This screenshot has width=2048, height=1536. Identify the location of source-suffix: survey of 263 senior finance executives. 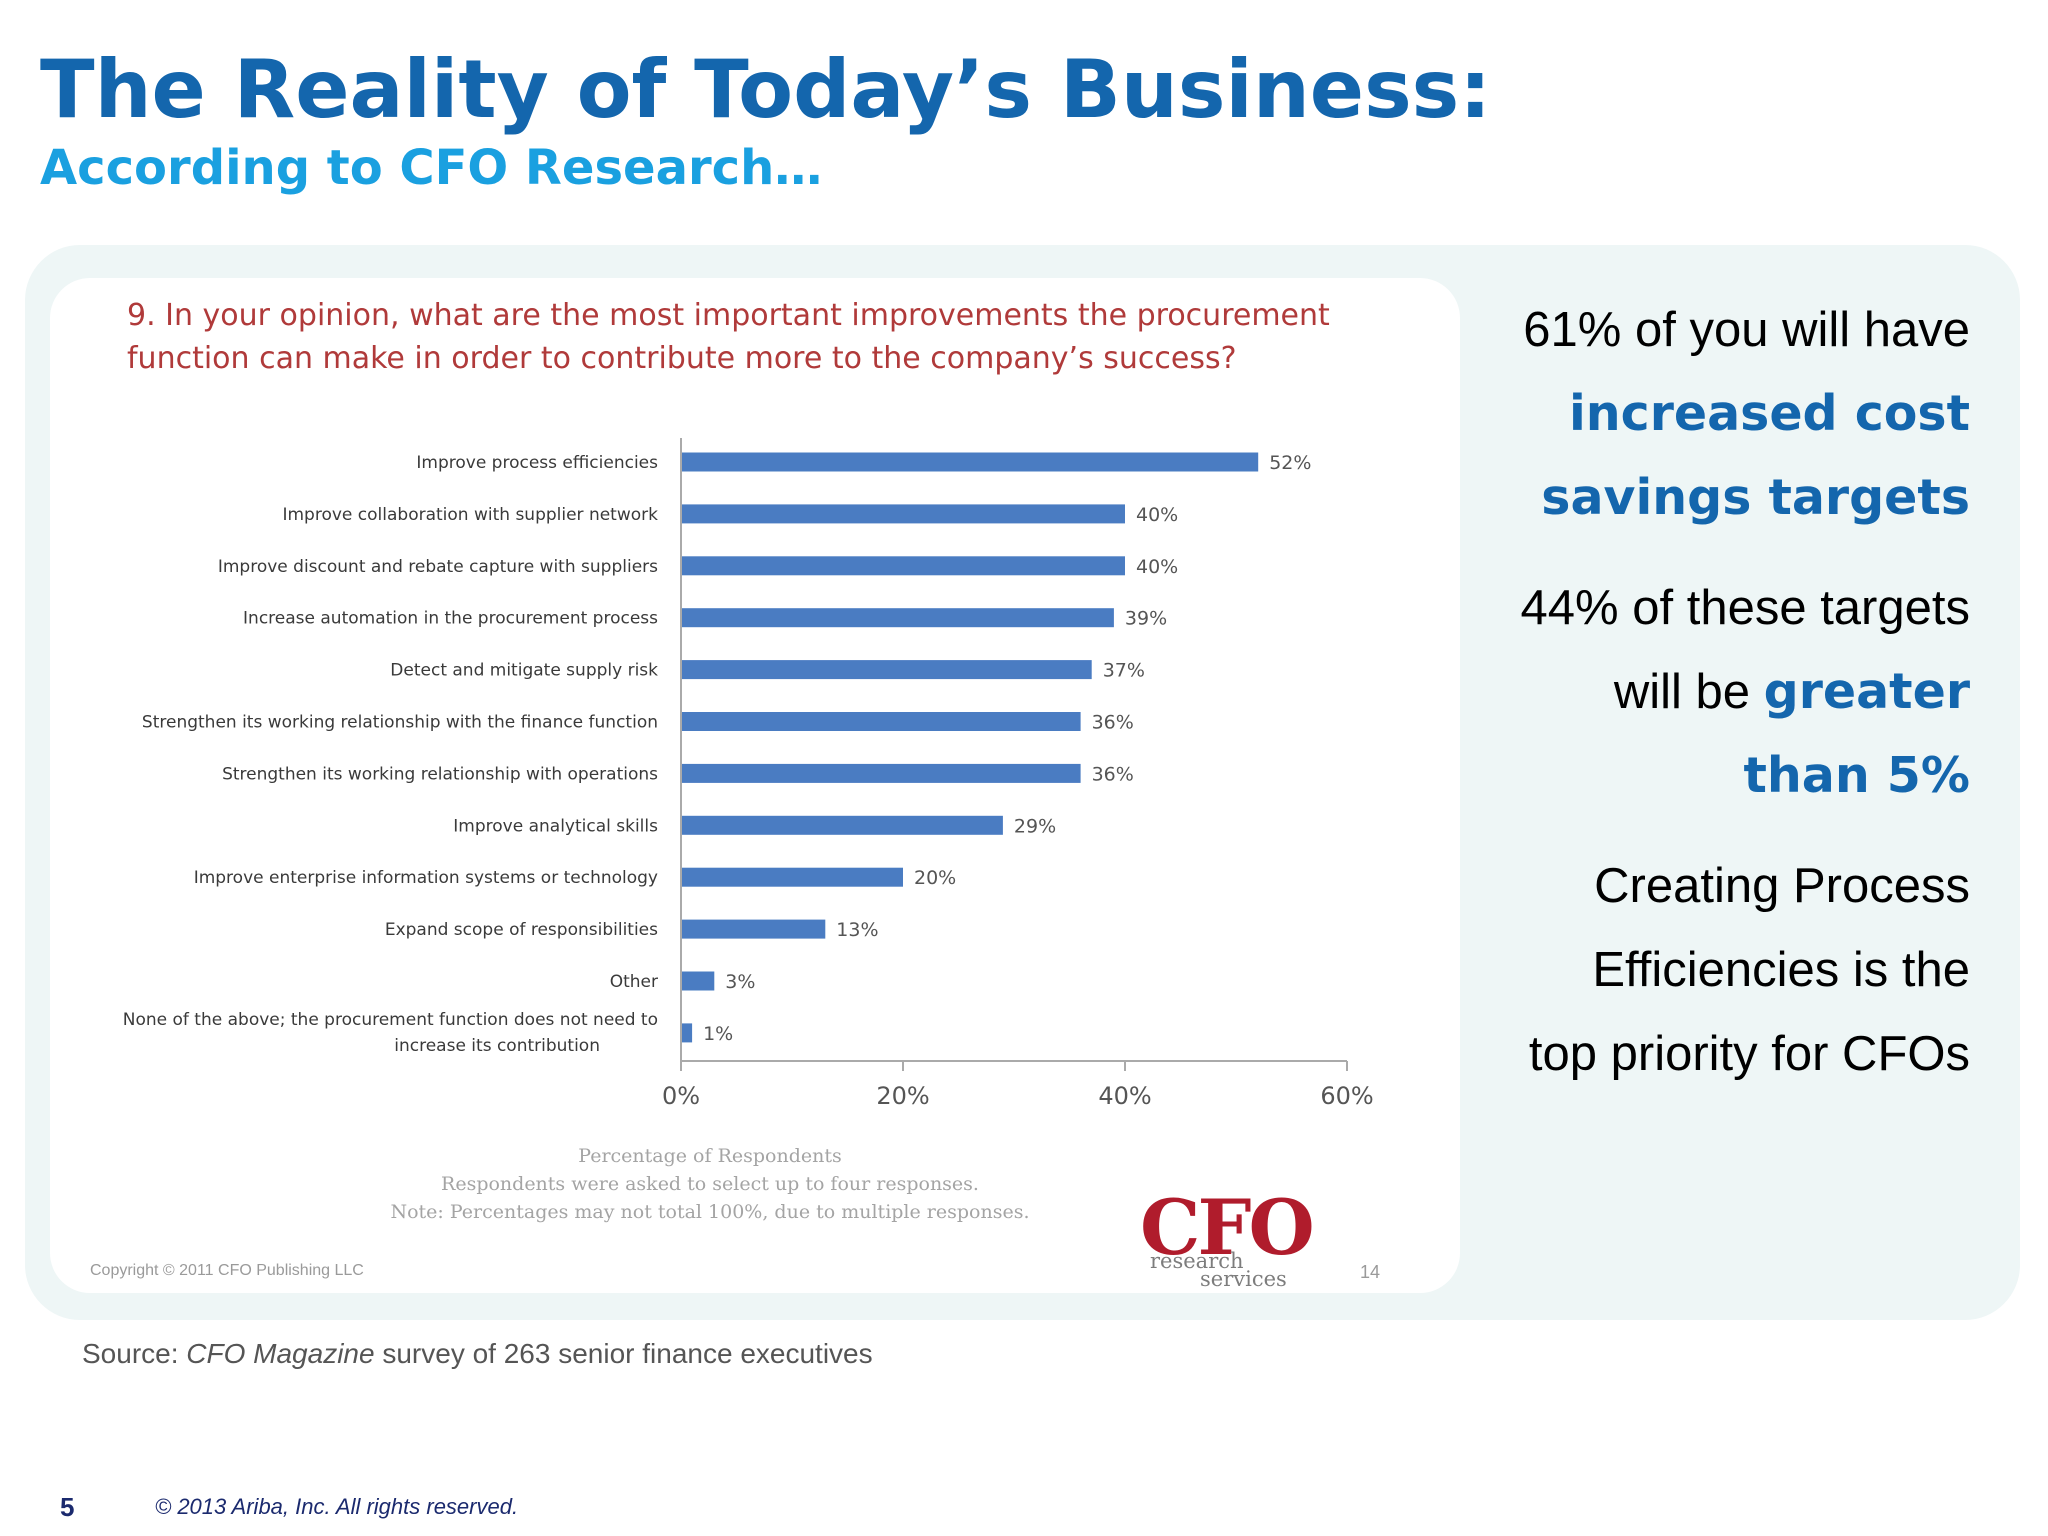
(623, 1353).